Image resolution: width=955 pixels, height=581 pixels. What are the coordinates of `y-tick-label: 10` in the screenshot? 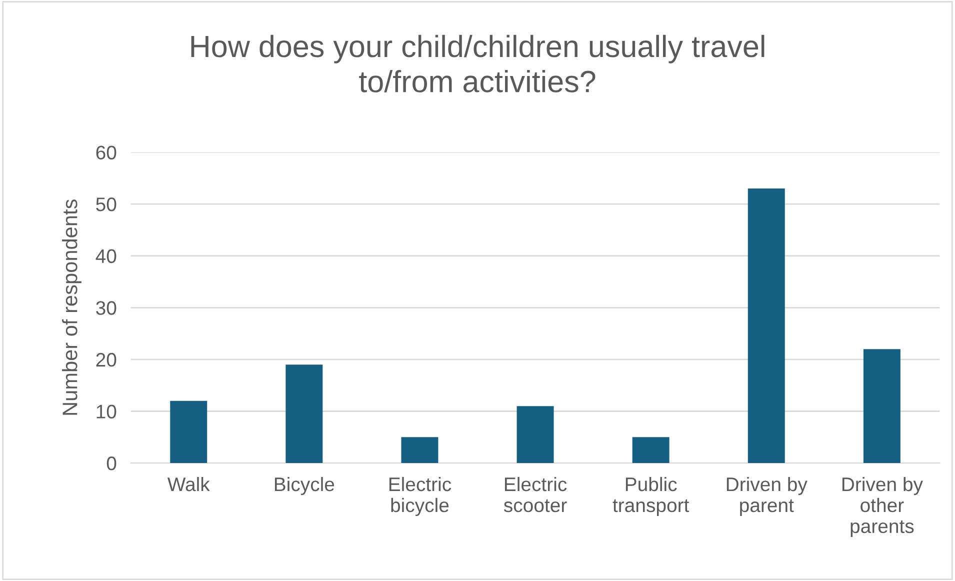 It's located at (106, 411).